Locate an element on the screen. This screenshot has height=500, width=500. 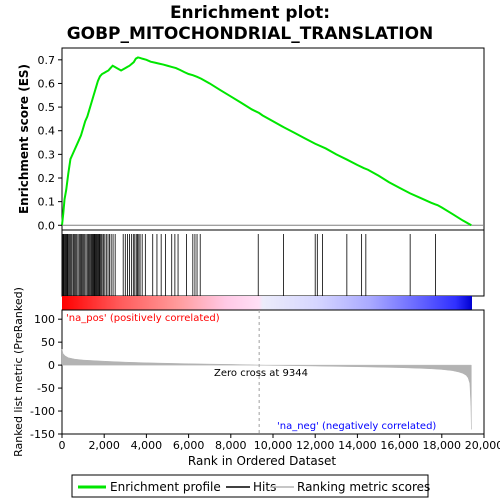
x-tick-label: 4,000 is located at coordinates (147, 445).